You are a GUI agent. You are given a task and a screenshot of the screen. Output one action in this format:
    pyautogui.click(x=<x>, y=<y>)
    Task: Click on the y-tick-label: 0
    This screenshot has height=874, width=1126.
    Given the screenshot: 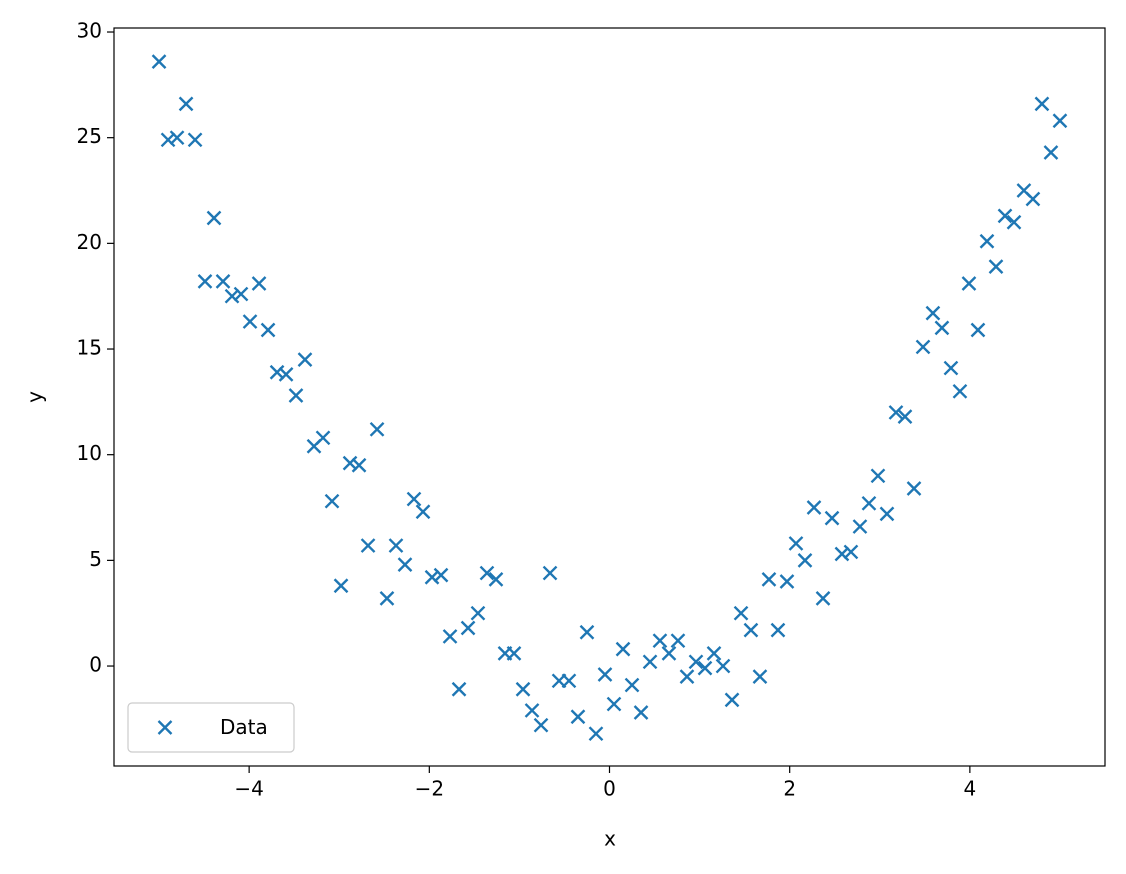 What is the action you would take?
    pyautogui.click(x=95, y=665)
    